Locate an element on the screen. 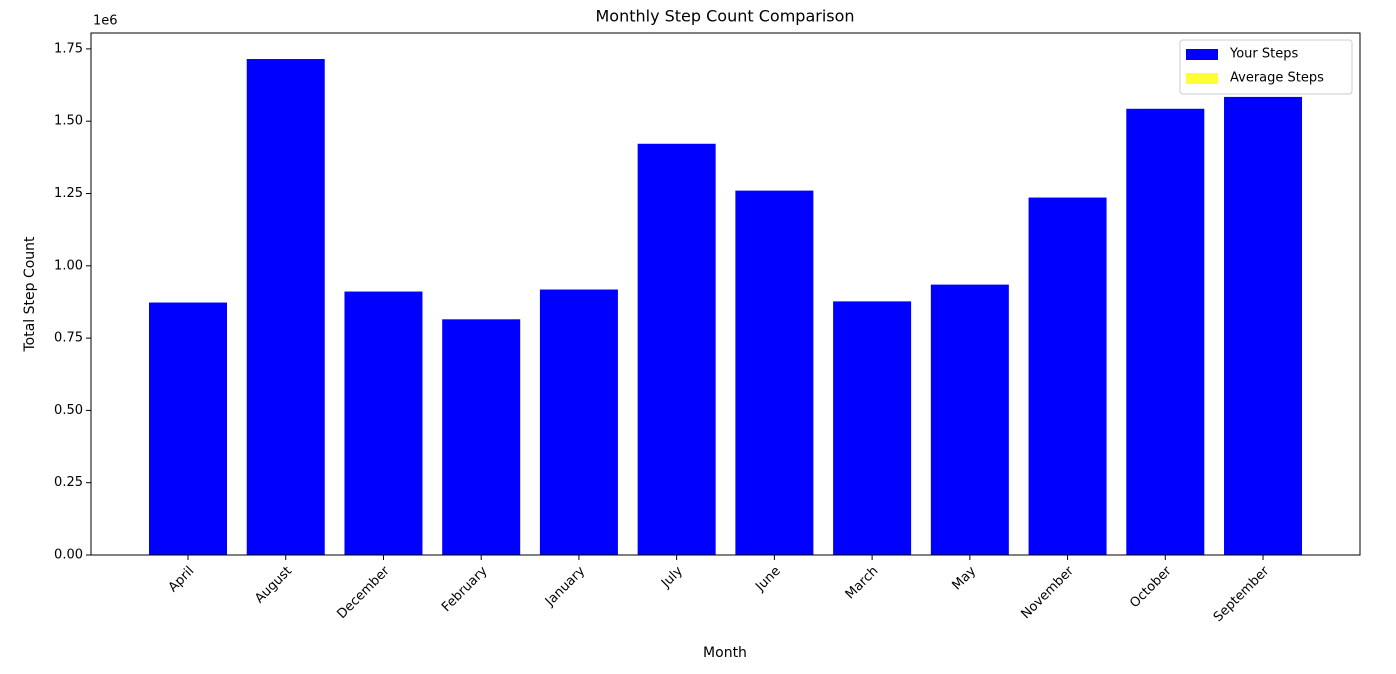  y-tick-label: 0.50 is located at coordinates (68, 410).